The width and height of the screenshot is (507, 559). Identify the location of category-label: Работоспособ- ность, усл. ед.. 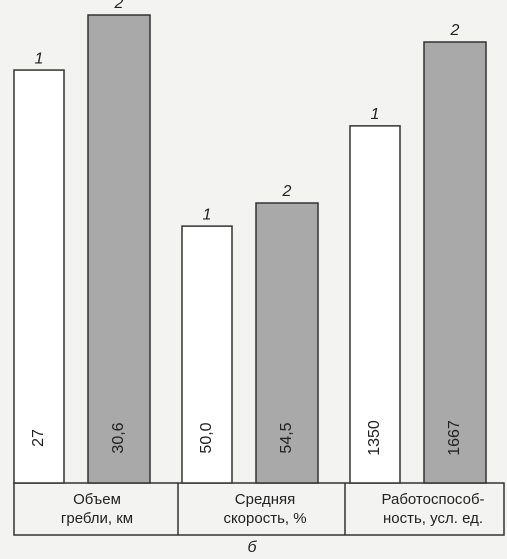
(433, 509).